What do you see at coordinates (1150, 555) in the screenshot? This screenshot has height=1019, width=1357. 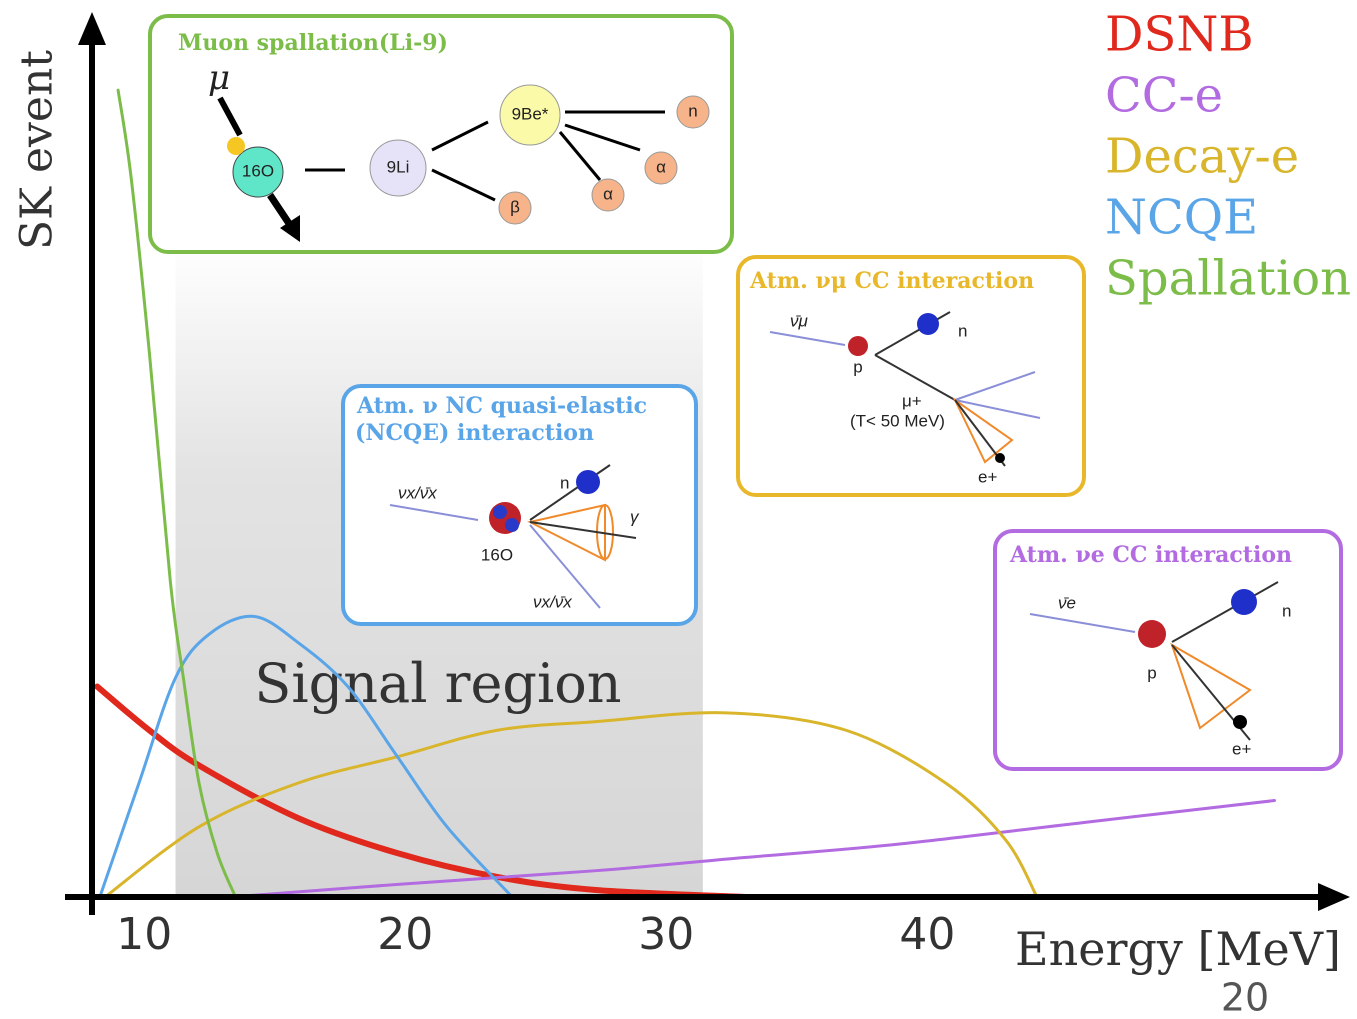 I see `inset-title: Atm. νe CC interaction` at bounding box center [1150, 555].